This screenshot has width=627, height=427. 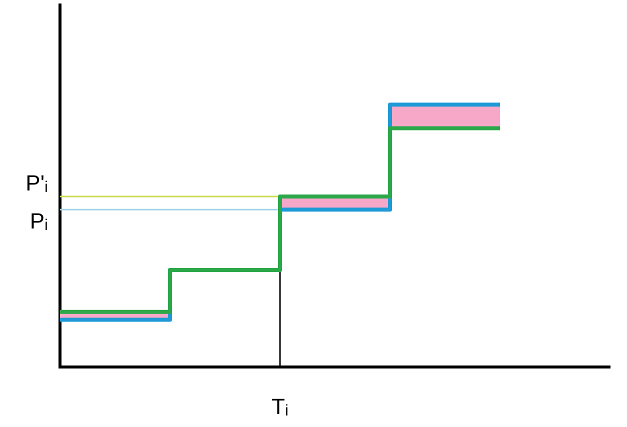 What do you see at coordinates (280, 407) in the screenshot?
I see `text: Tᵢ` at bounding box center [280, 407].